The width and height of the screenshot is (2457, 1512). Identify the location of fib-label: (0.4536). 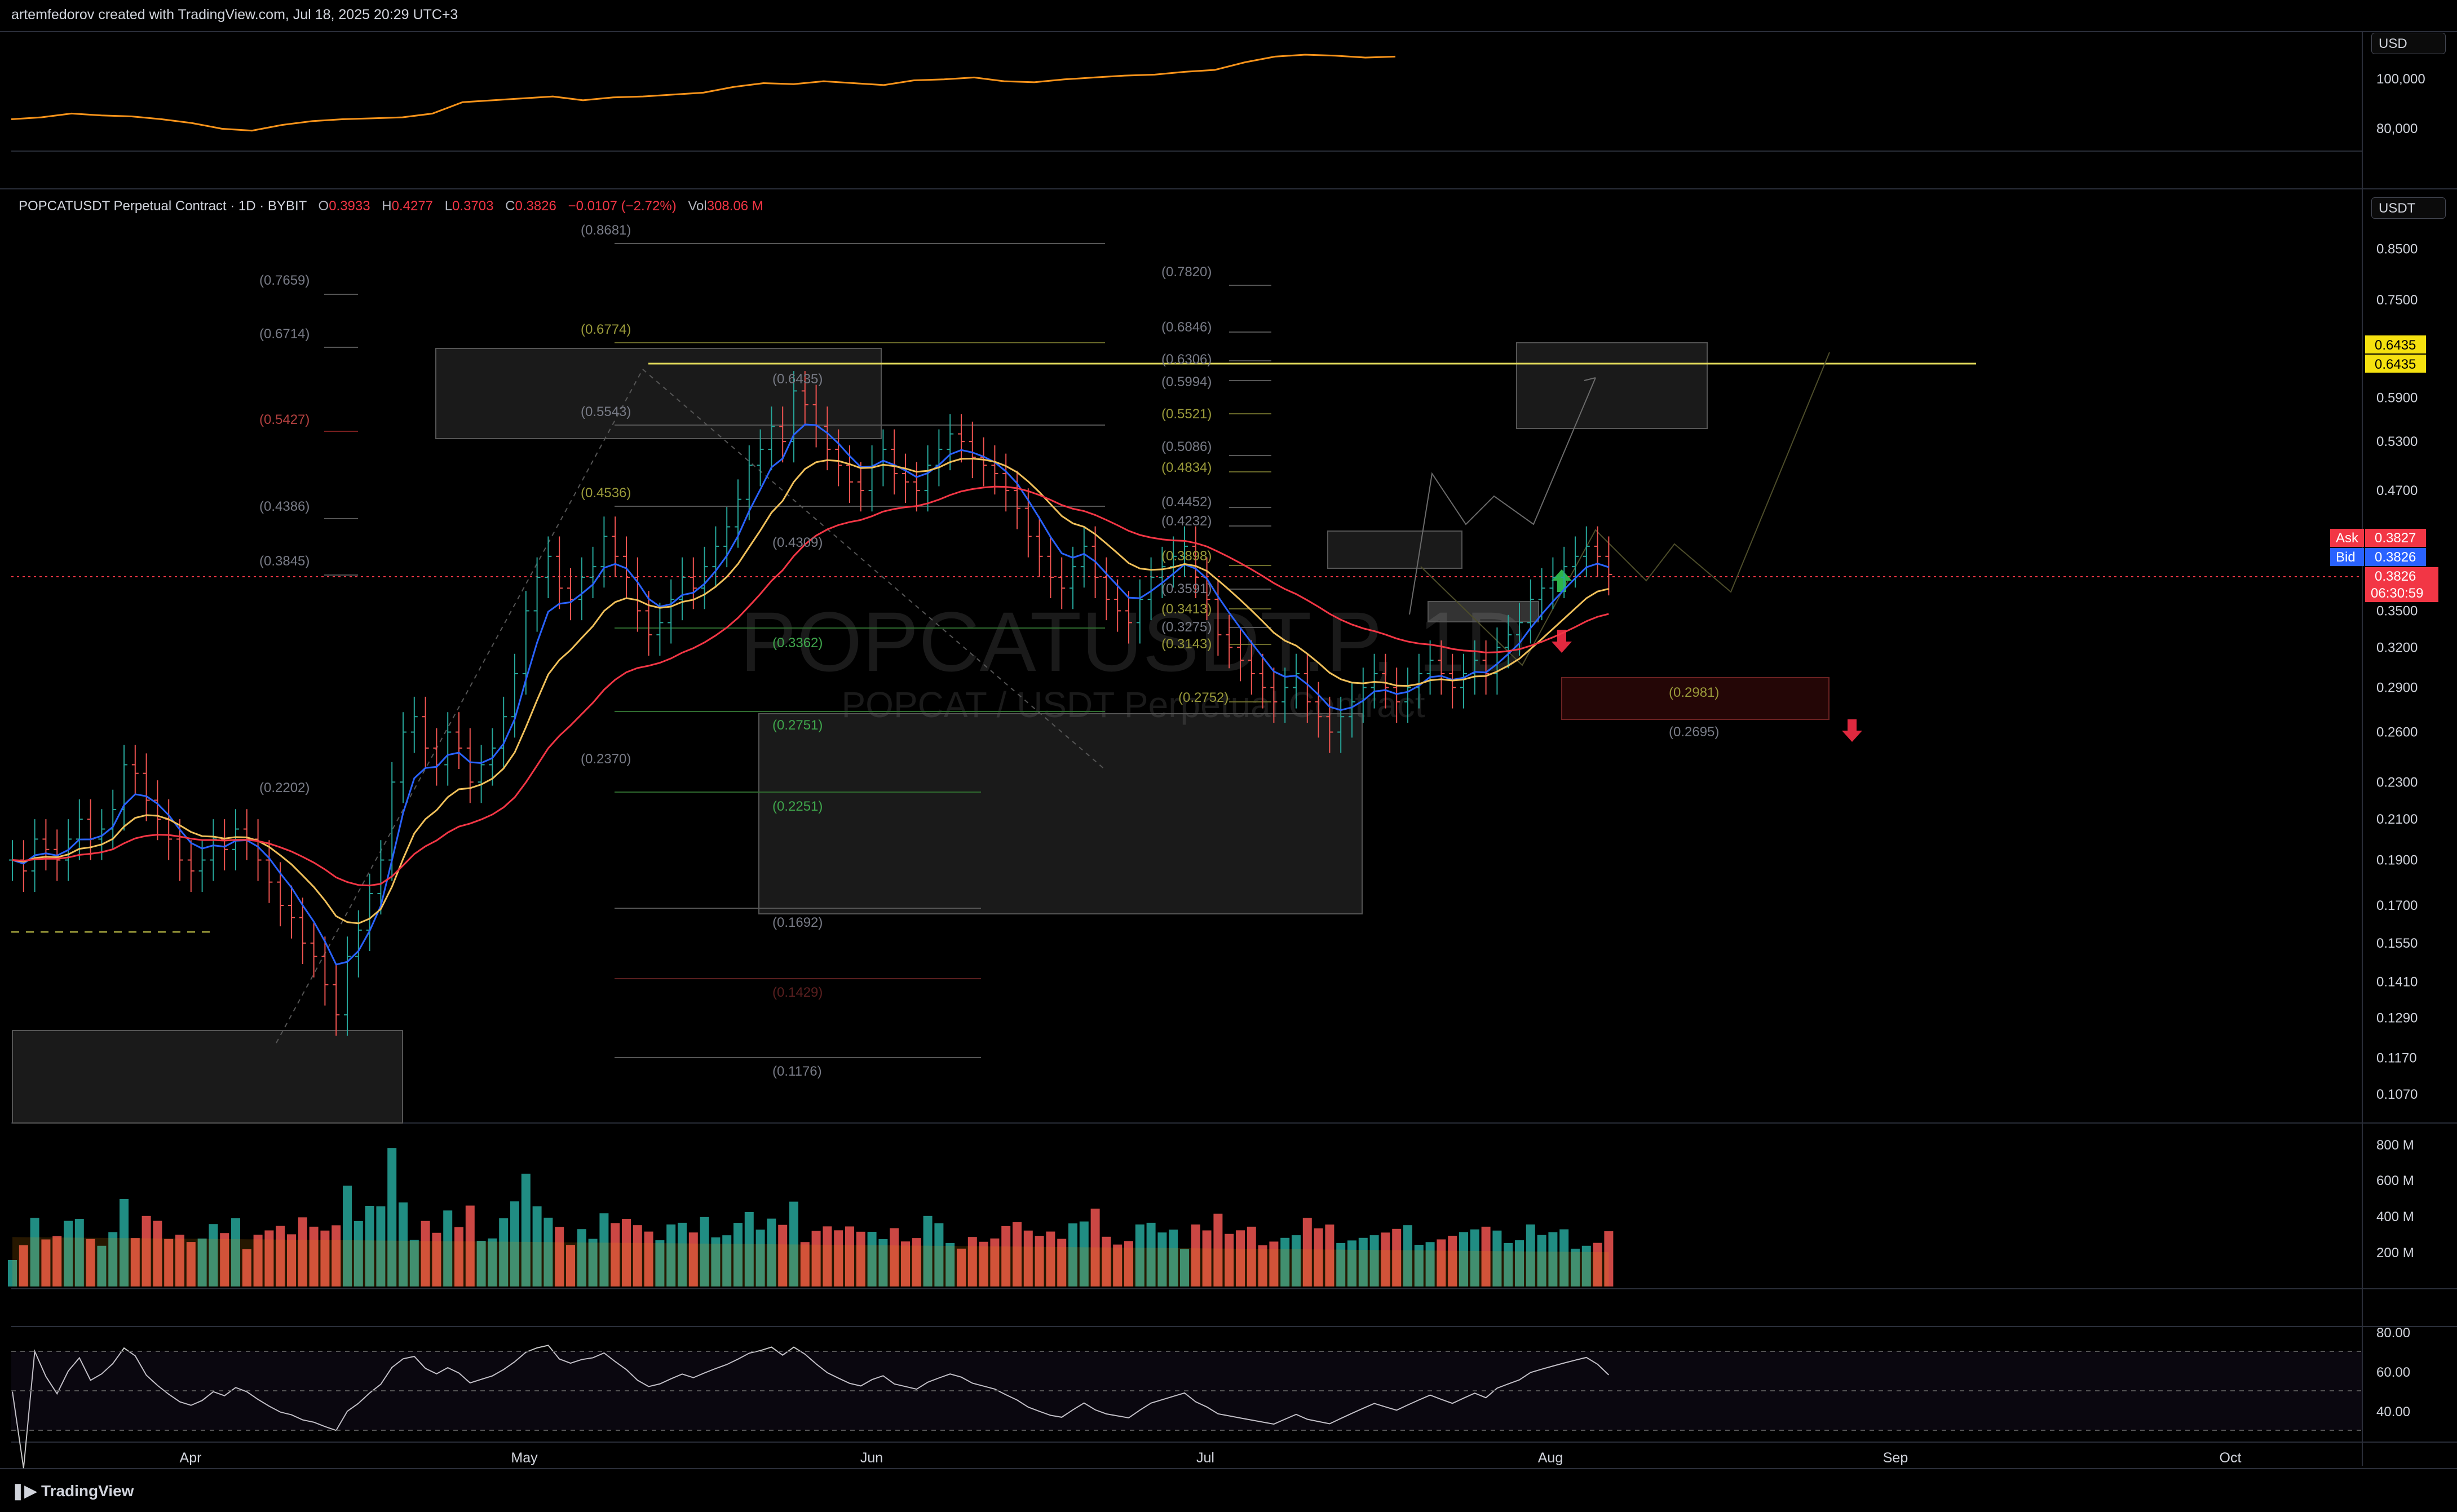
(606, 493).